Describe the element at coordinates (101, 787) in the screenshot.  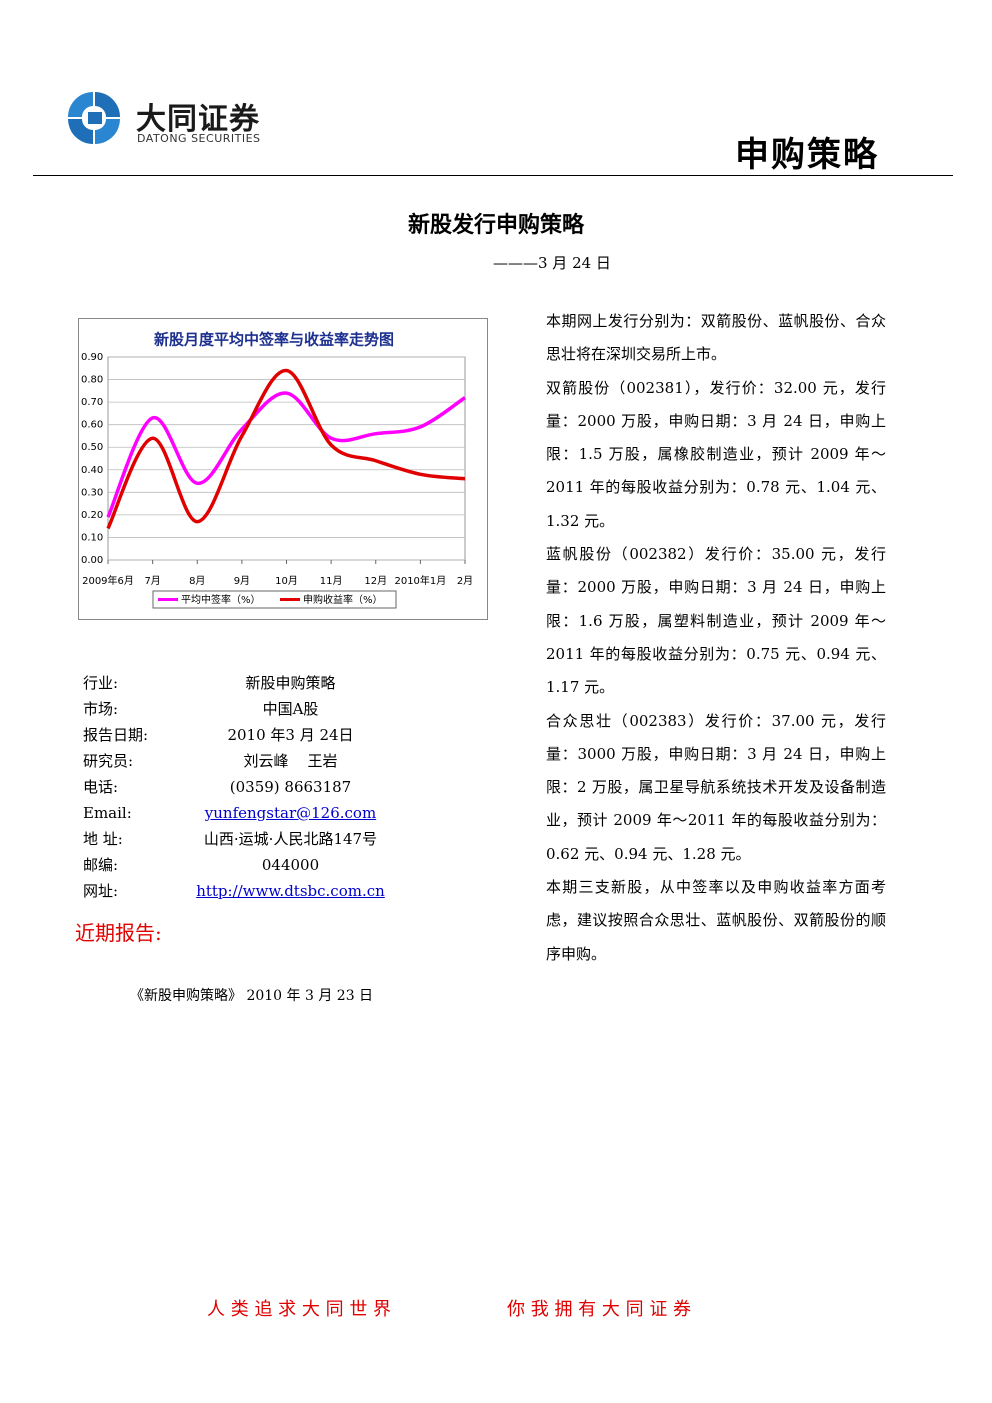
I see `info-label: 电话:` at that location.